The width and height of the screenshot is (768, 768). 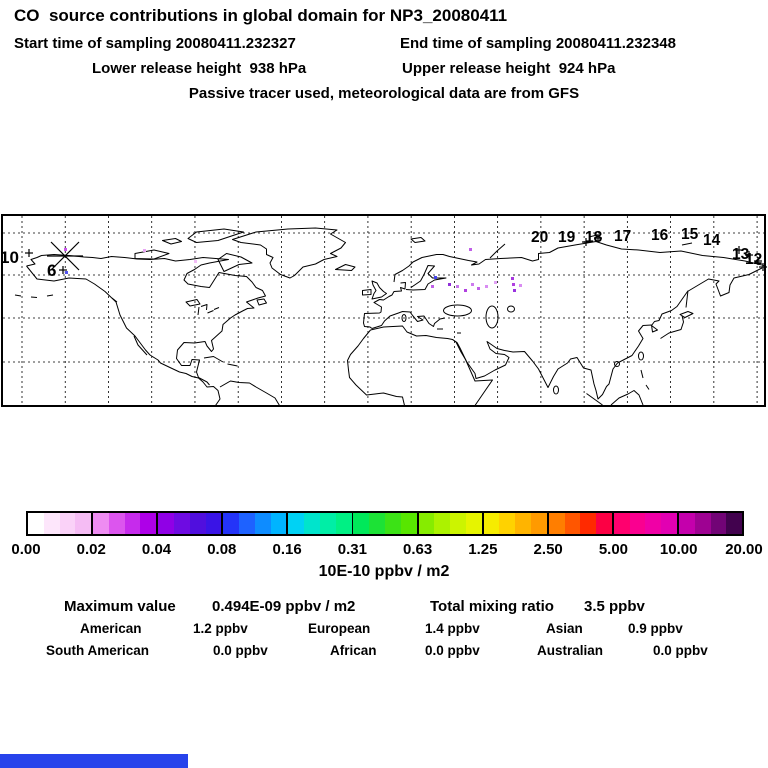 What do you see at coordinates (539, 237) in the screenshot?
I see `trajectory-hour-label: 20` at bounding box center [539, 237].